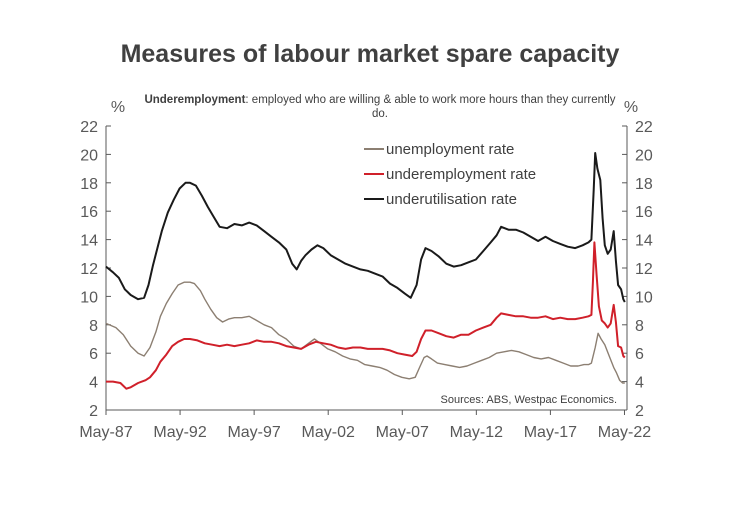 This screenshot has height=513, width=740. What do you see at coordinates (89, 184) in the screenshot?
I see `y-tick-label-left: 18` at bounding box center [89, 184].